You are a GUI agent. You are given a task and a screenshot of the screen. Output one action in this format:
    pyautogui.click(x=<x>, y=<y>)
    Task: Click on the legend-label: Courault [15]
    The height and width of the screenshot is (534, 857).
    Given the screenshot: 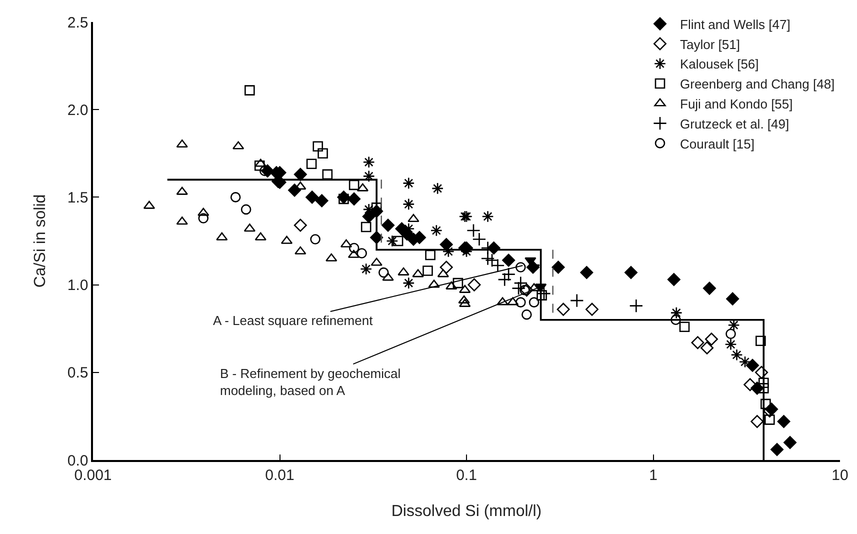 What is the action you would take?
    pyautogui.click(x=717, y=144)
    